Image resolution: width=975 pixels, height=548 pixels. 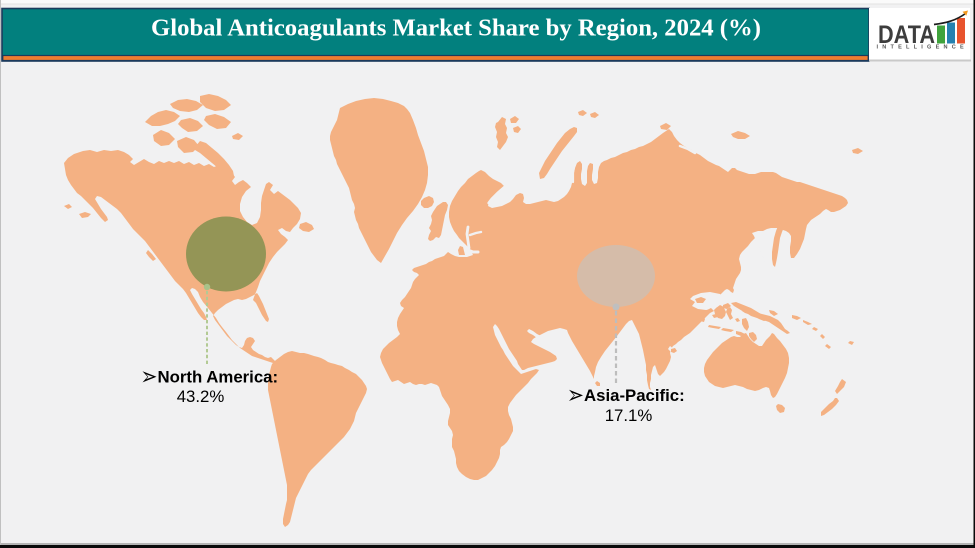 I want to click on svg-text: 43.2%, so click(x=201, y=396).